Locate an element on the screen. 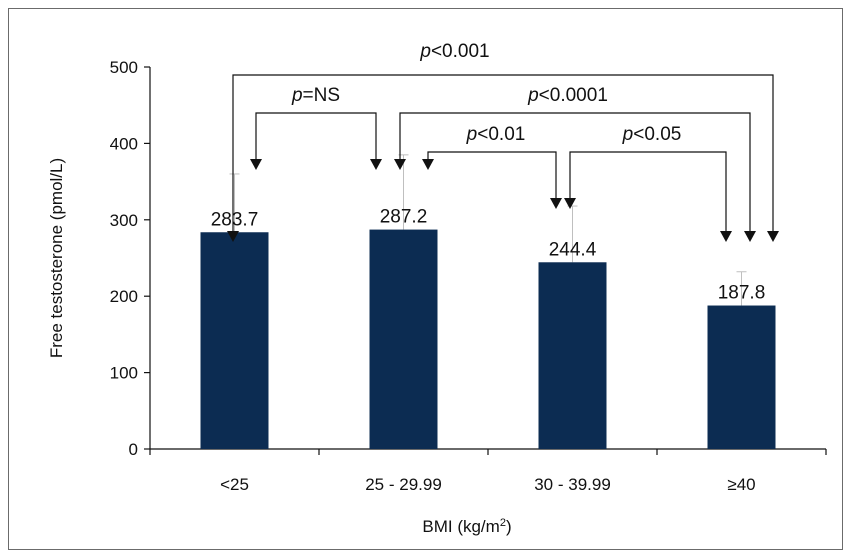  y-tick-label: 300 is located at coordinates (124, 220).